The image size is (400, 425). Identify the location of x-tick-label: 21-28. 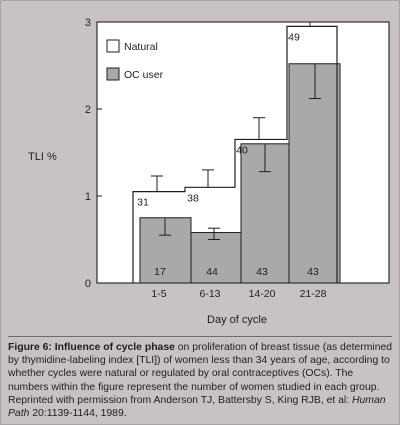
(313, 294).